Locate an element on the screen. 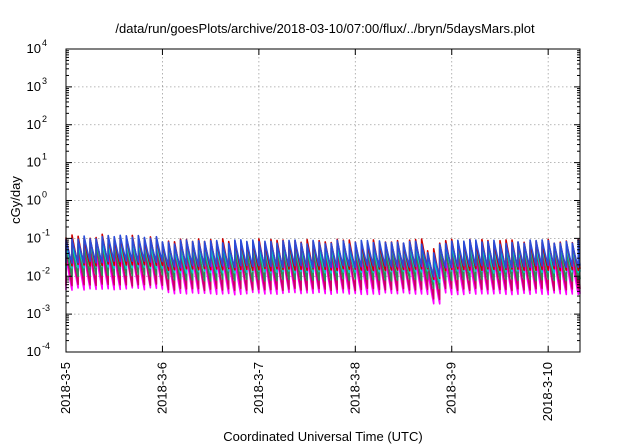 The image size is (640, 448). y-tick-exponent: 2 is located at coordinates (44, 119).